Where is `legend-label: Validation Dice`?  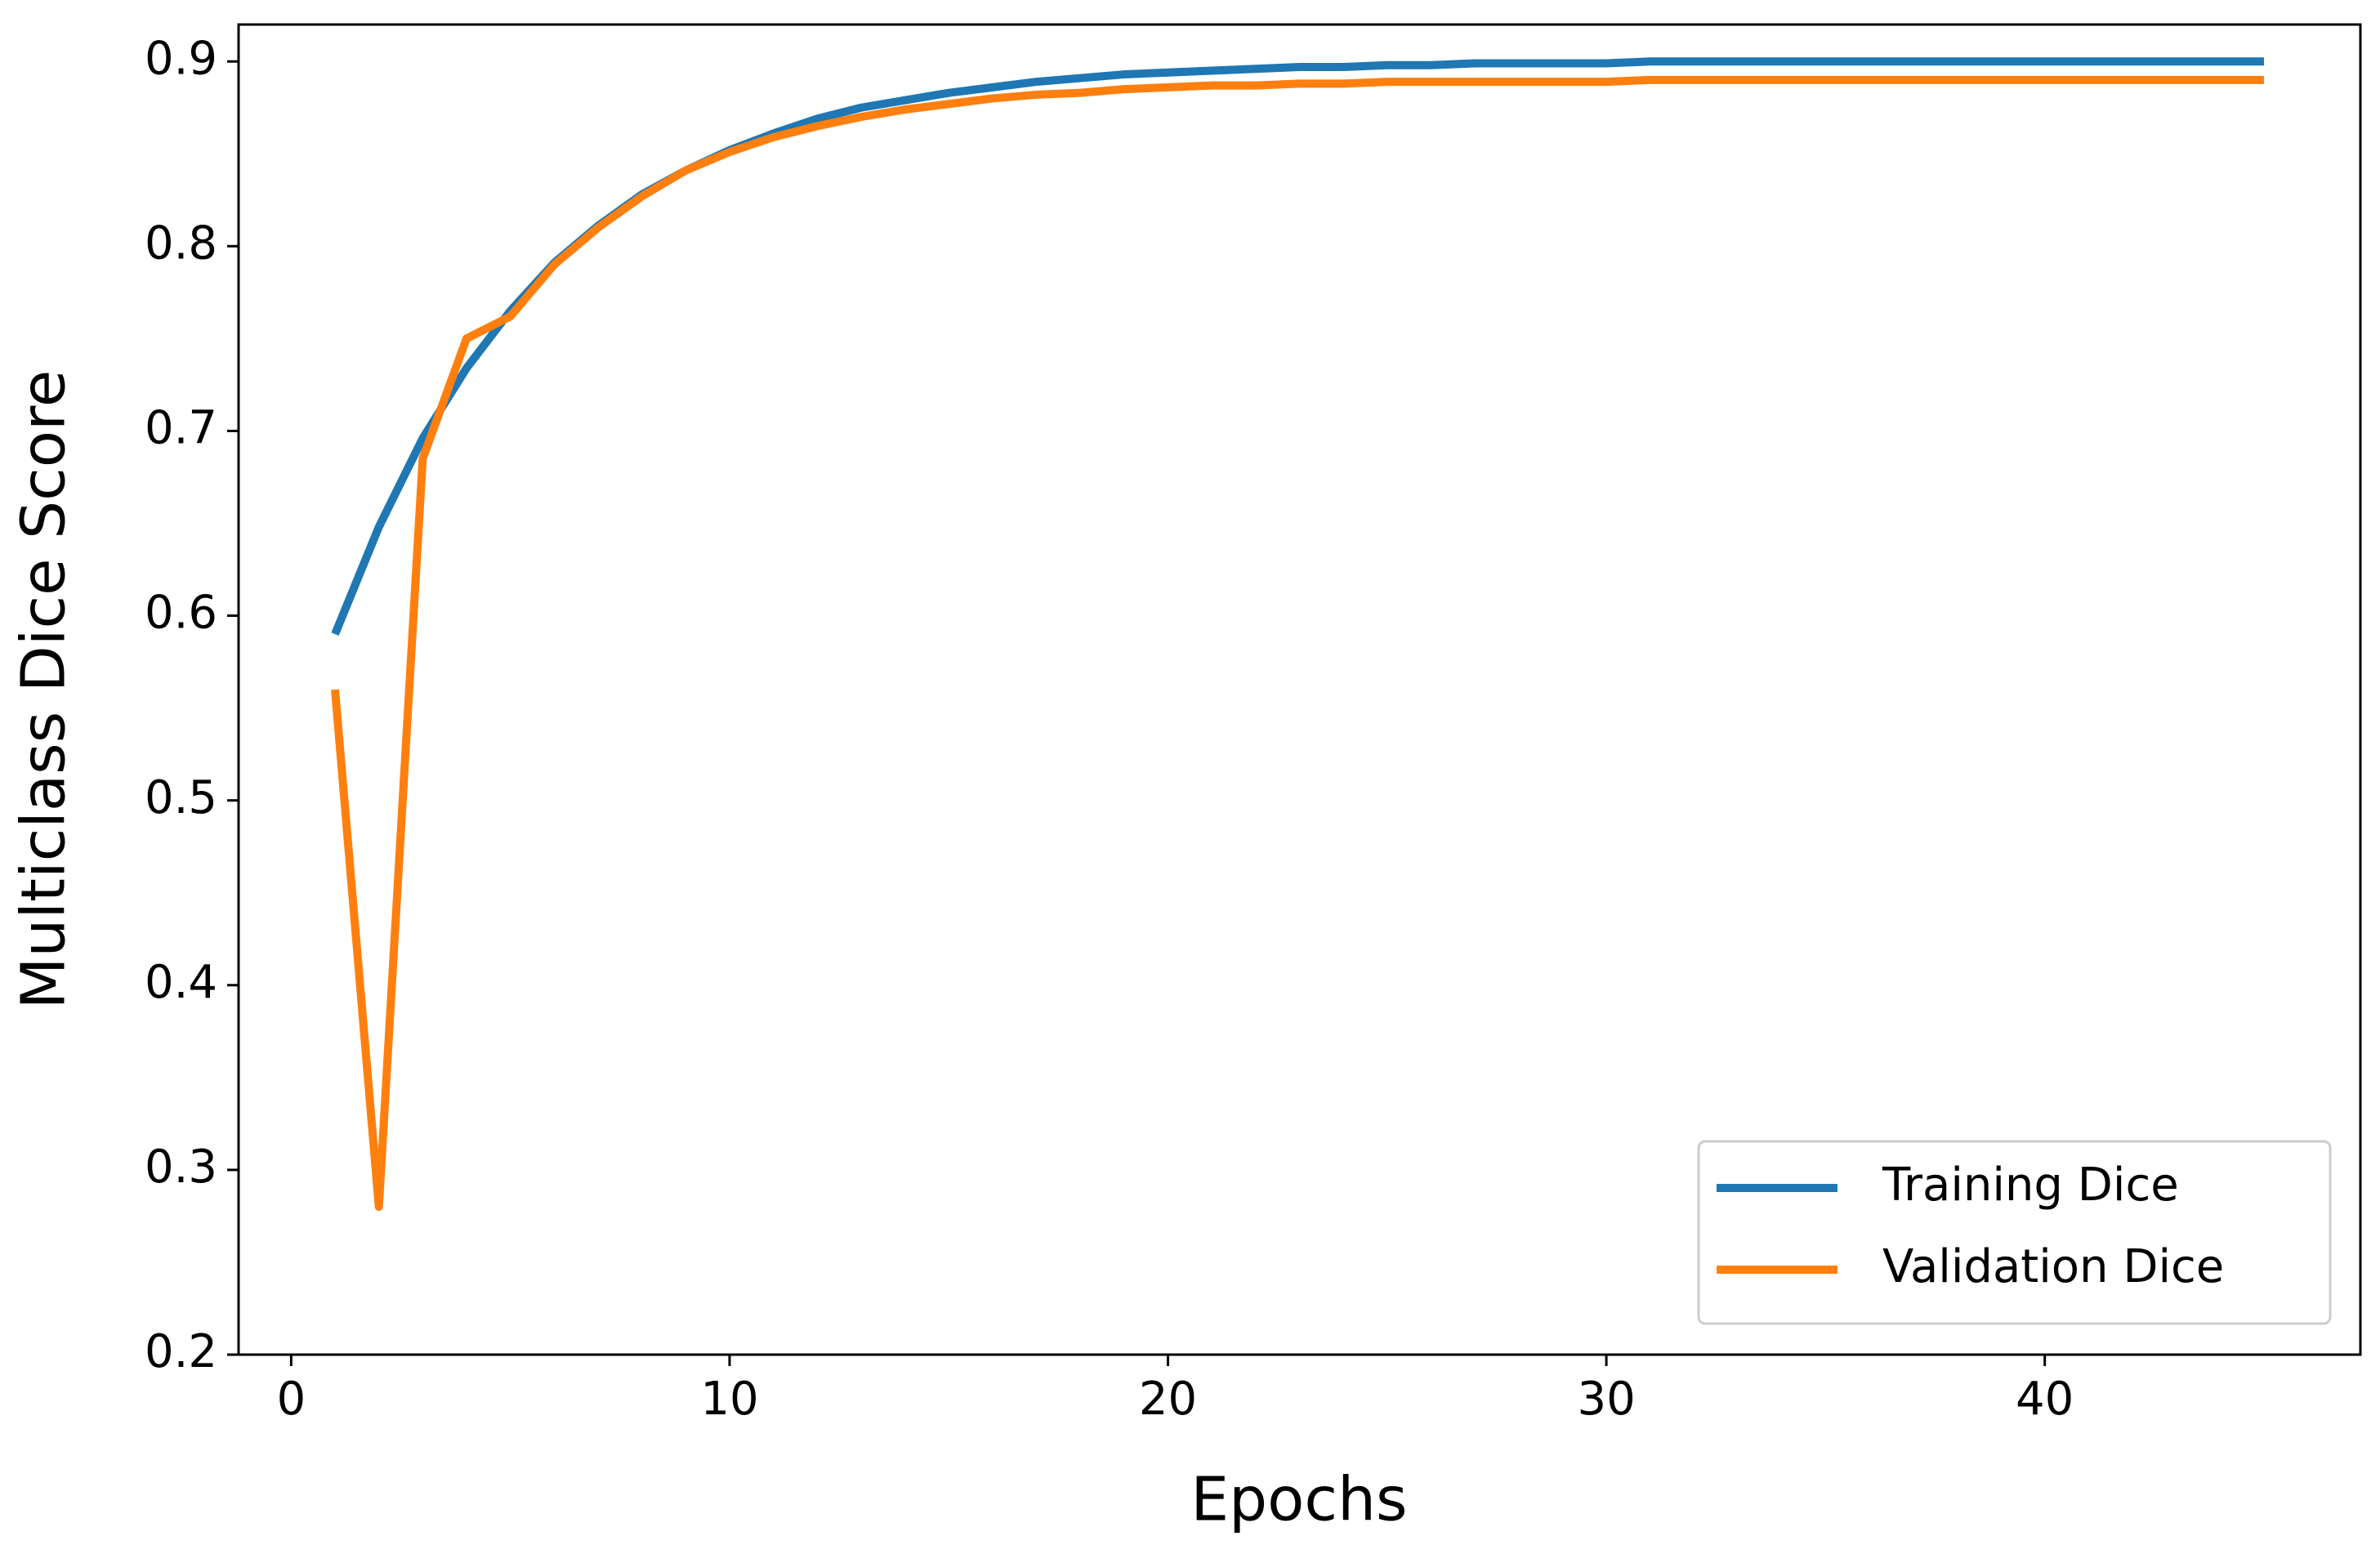 legend-label: Validation Dice is located at coordinates (2053, 1267).